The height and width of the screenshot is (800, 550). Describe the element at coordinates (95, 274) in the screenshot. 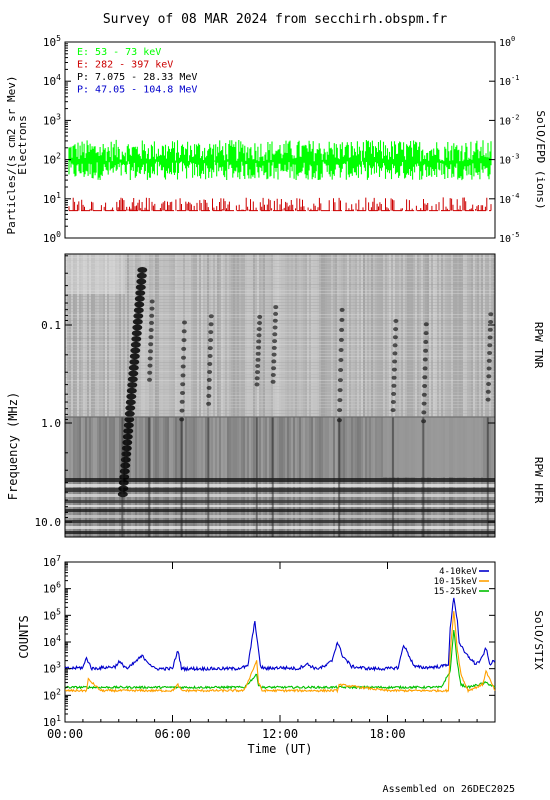

I see `radio-tnr-bright-patch` at that location.